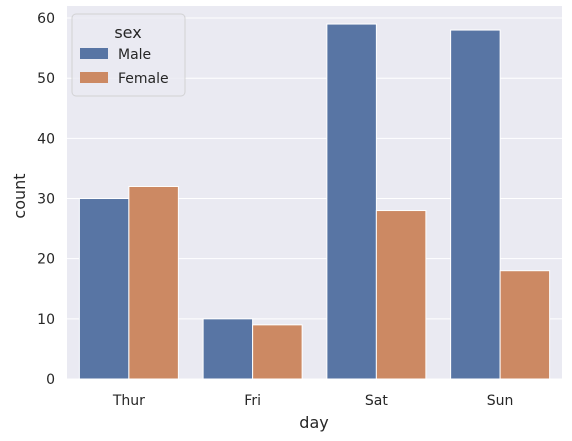 The width and height of the screenshot is (572, 441). What do you see at coordinates (351, 201) in the screenshot?
I see `bar-male-sat` at bounding box center [351, 201].